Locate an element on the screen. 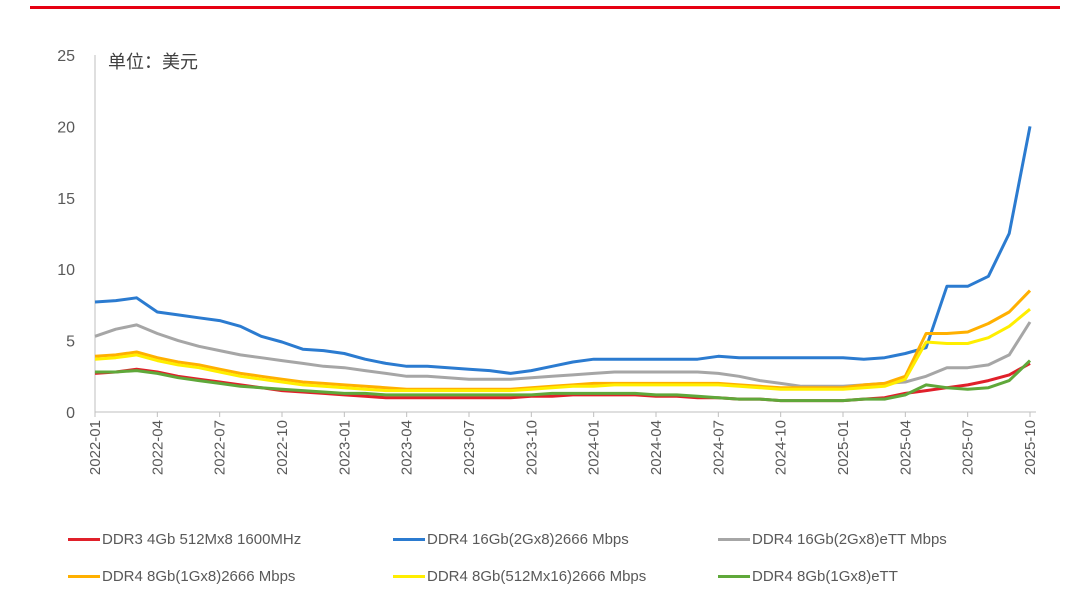 The width and height of the screenshot is (1080, 608). x-tick-label: 2022-04 is located at coordinates (157, 447).